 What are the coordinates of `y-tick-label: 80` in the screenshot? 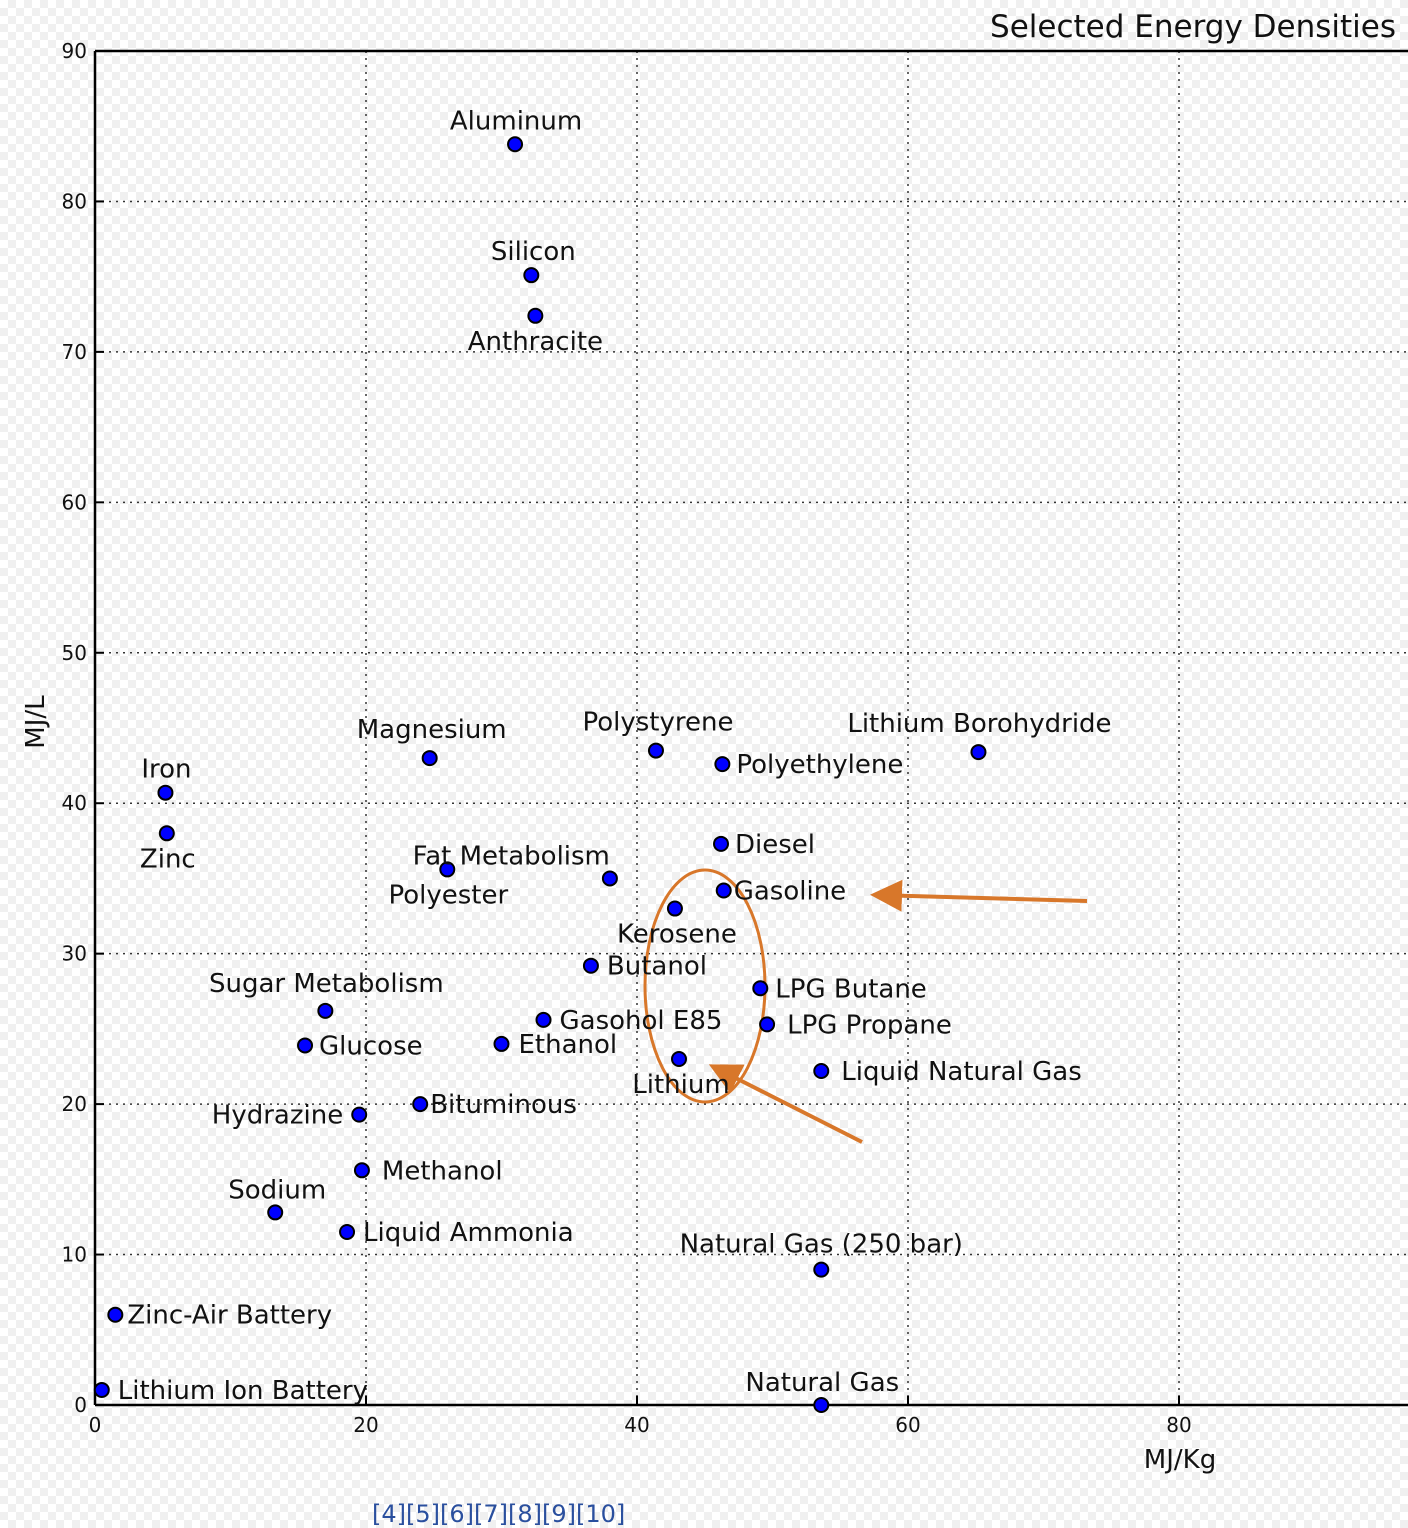 It's located at (74, 201).